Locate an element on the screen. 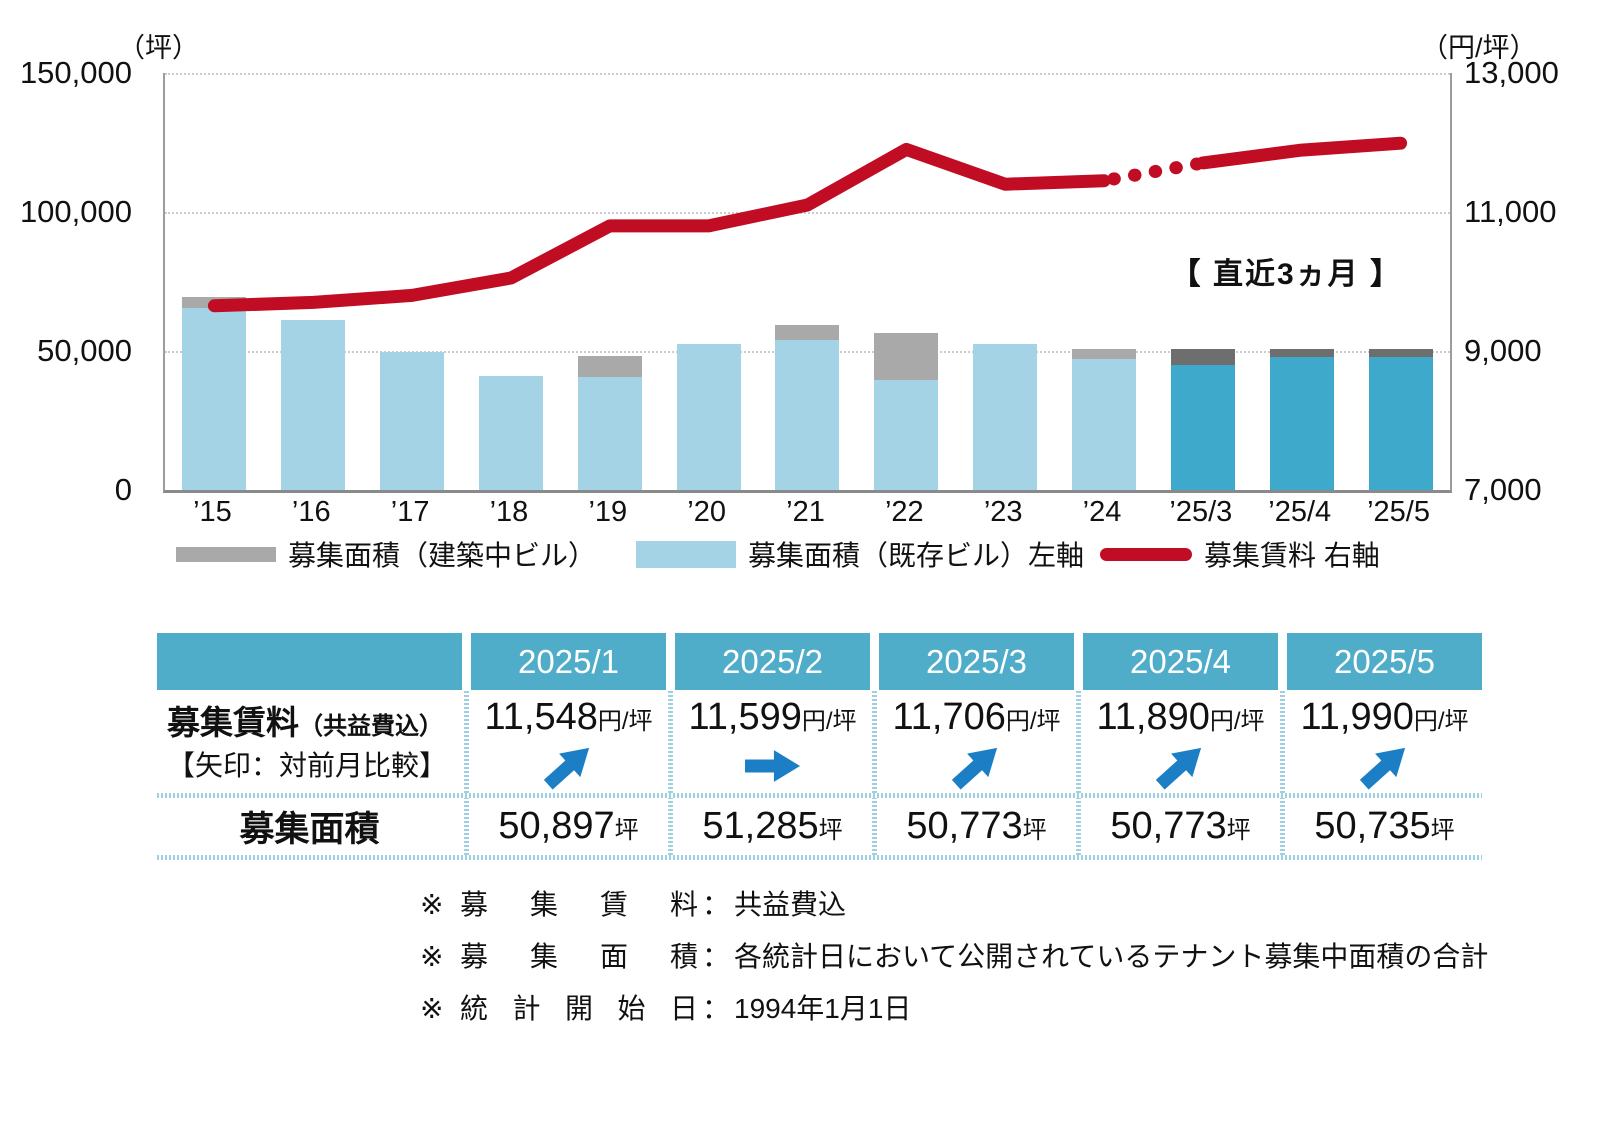  footnote-label: 統 計 開 始 日 is located at coordinates (579, 1008).